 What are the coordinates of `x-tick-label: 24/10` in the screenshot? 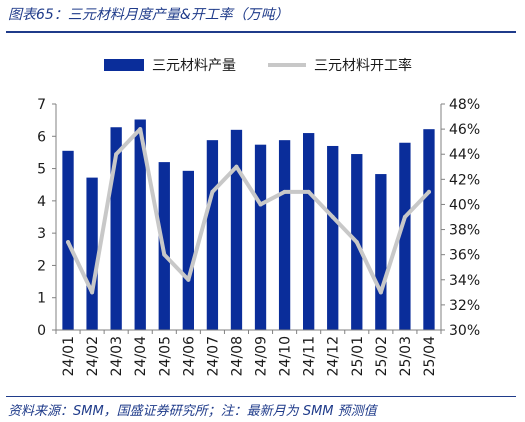 It's located at (286, 356).